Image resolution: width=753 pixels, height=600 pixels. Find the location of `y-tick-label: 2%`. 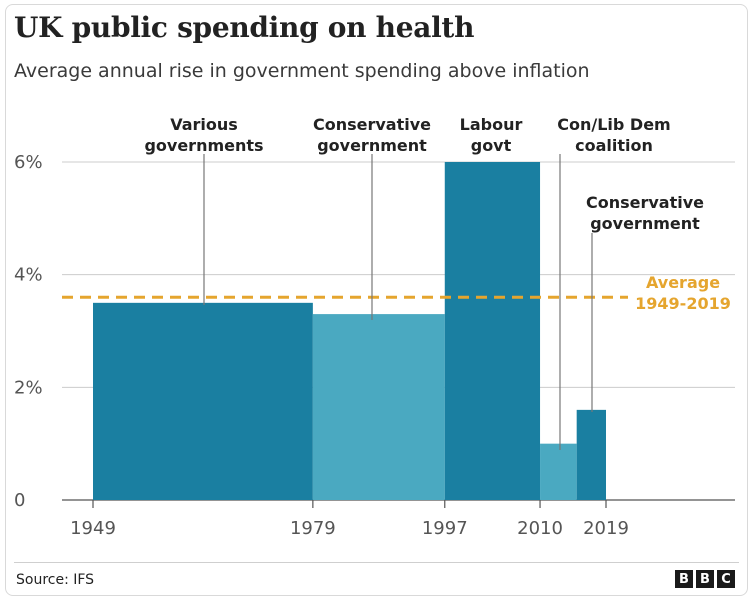

y-tick-label: 2% is located at coordinates (28, 387).